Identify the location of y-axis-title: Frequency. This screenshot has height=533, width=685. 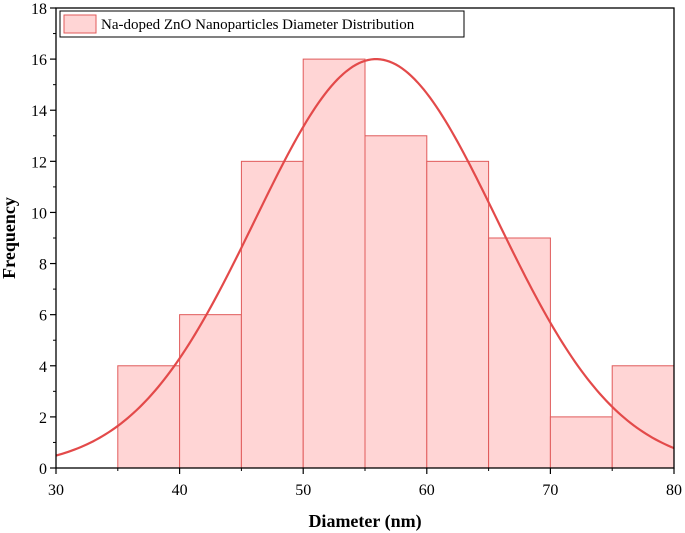
(9, 238).